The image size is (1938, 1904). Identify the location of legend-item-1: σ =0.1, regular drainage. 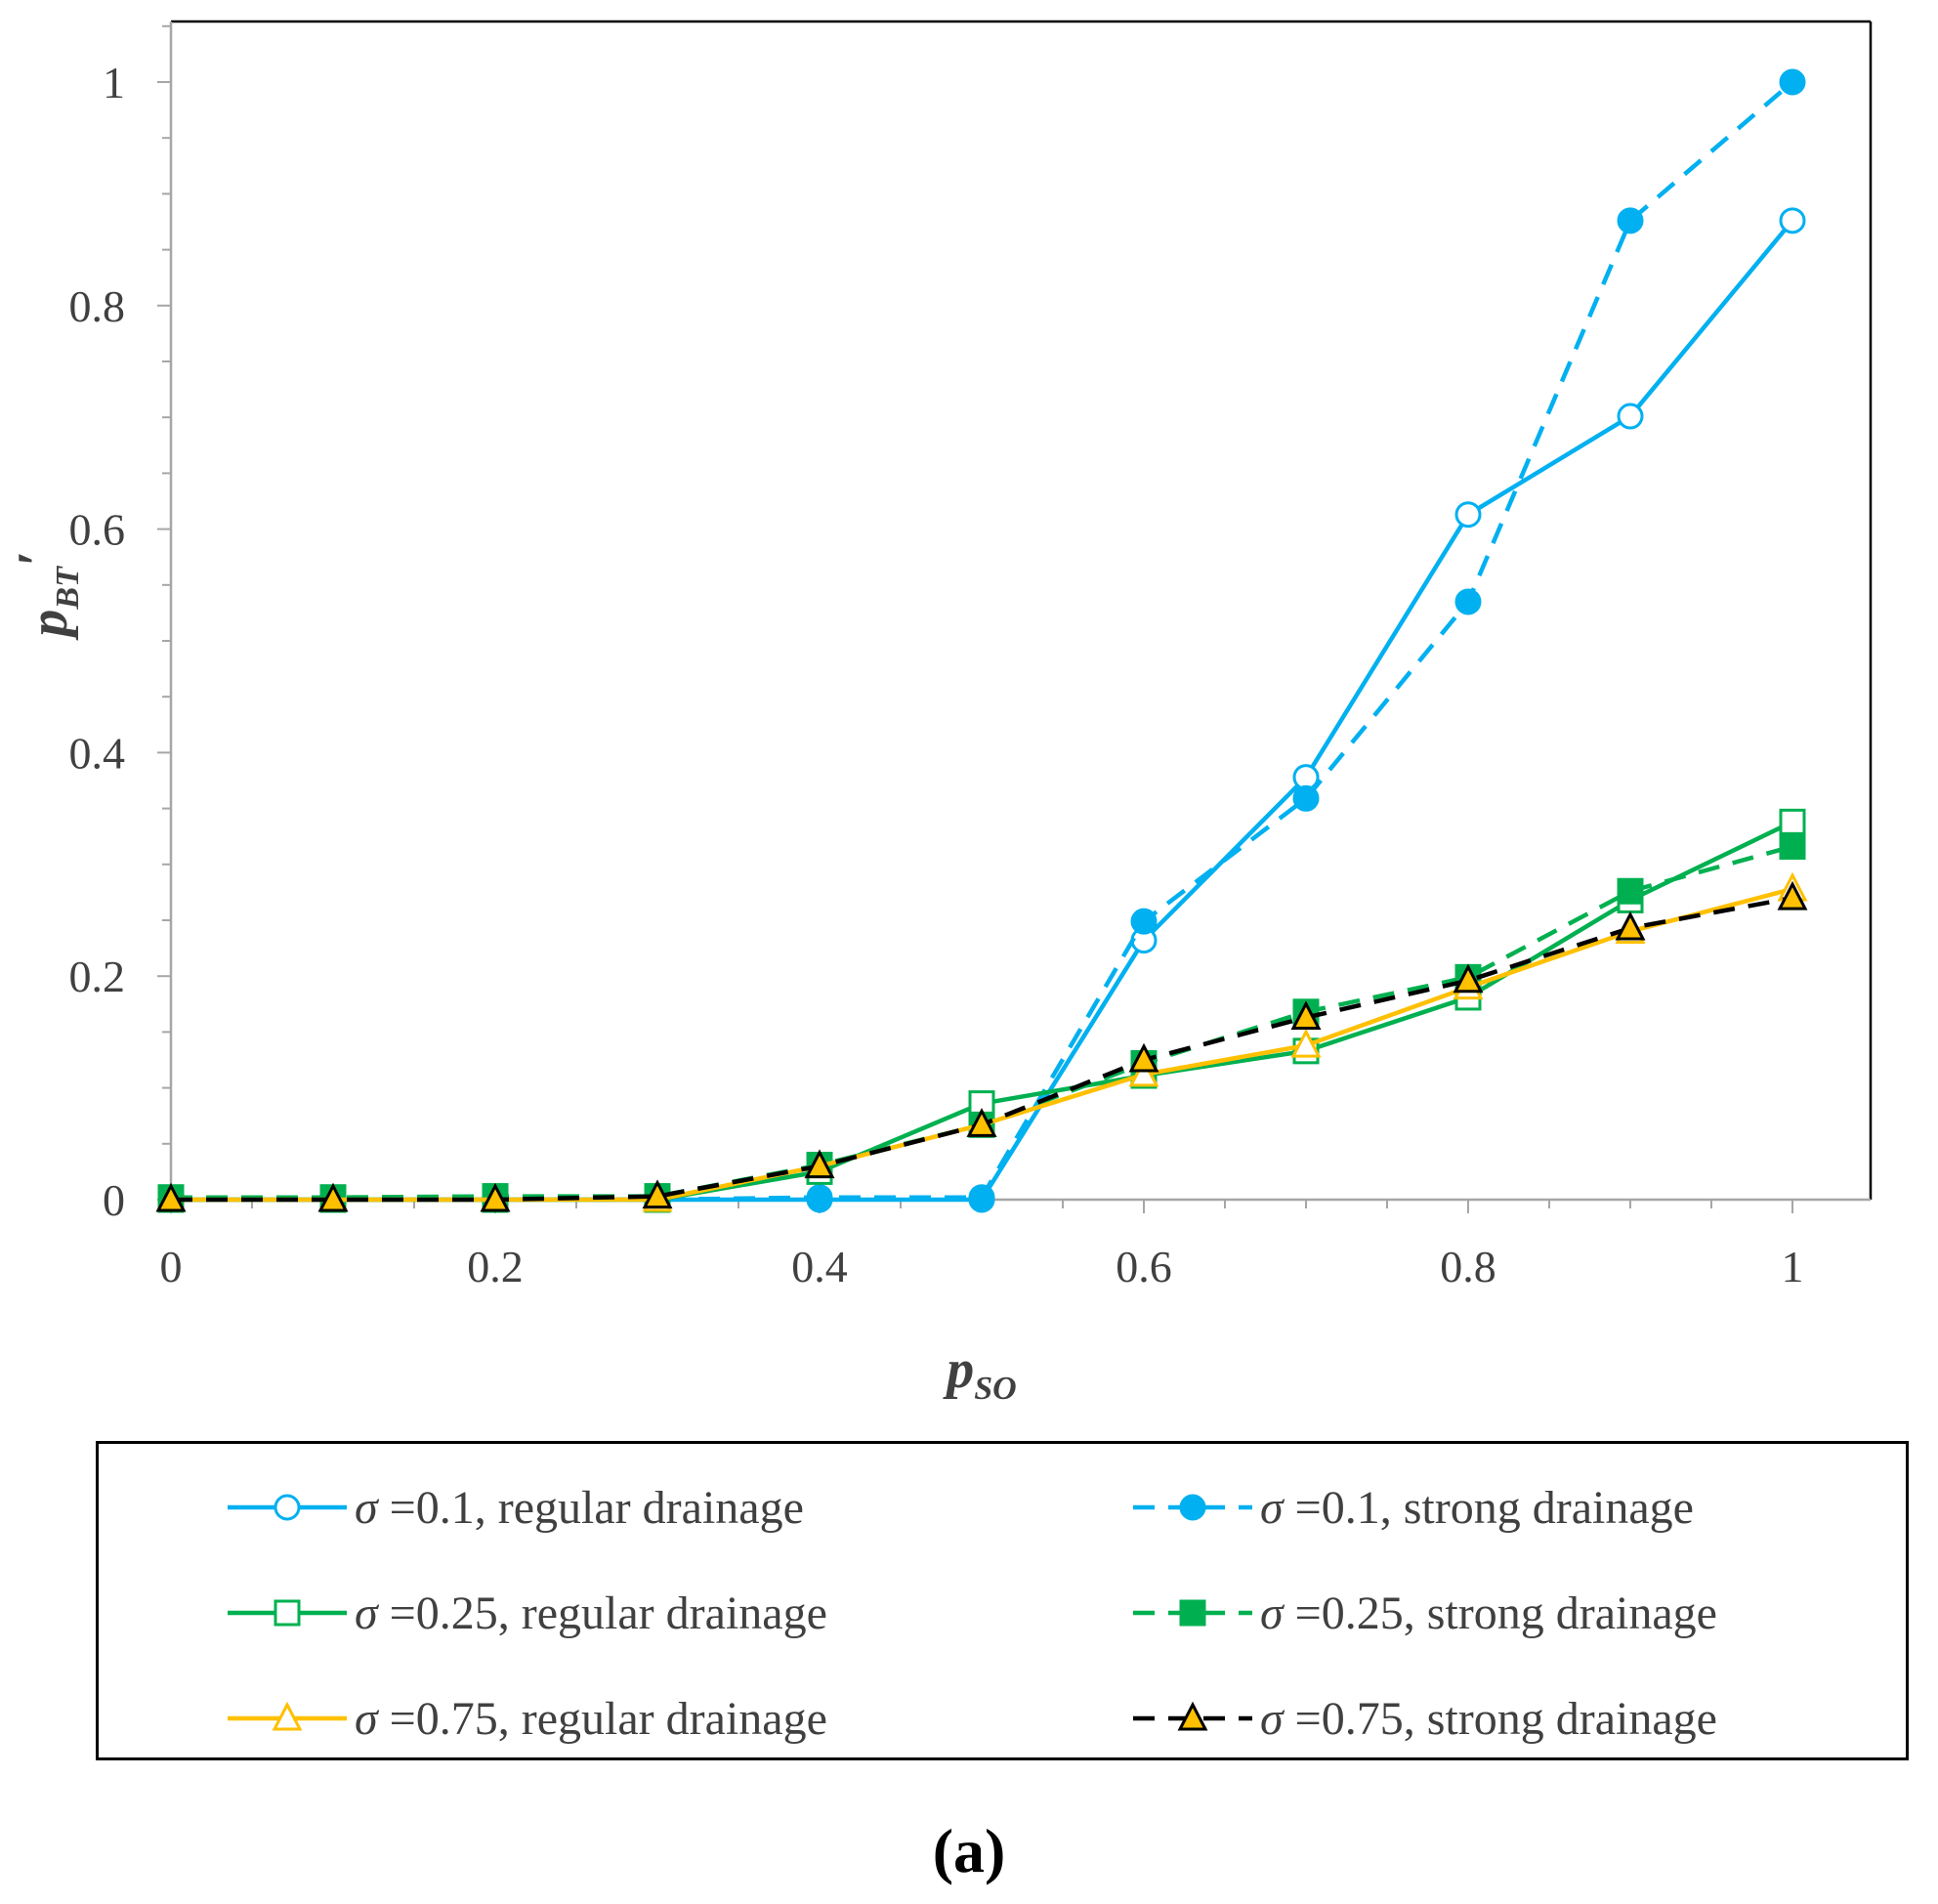
(514, 1507).